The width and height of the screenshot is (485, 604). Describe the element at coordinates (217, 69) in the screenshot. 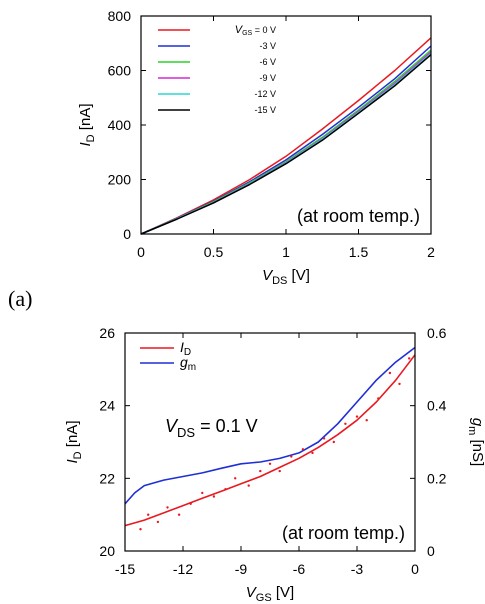

I see `panel-a-legend: VGS = 0 V -3 V -6 V -9 V -12 V -15 V` at that location.